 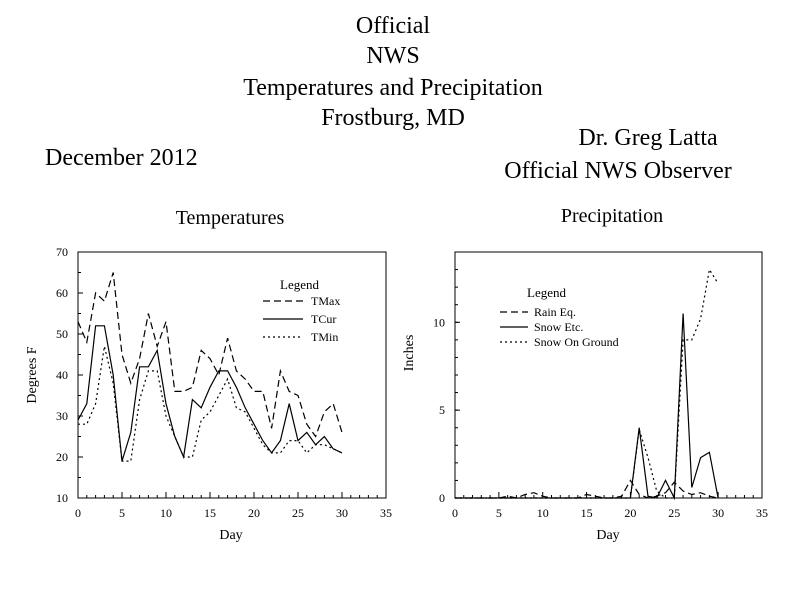 I want to click on temp-chart-title: Temperatures, so click(x=230, y=218).